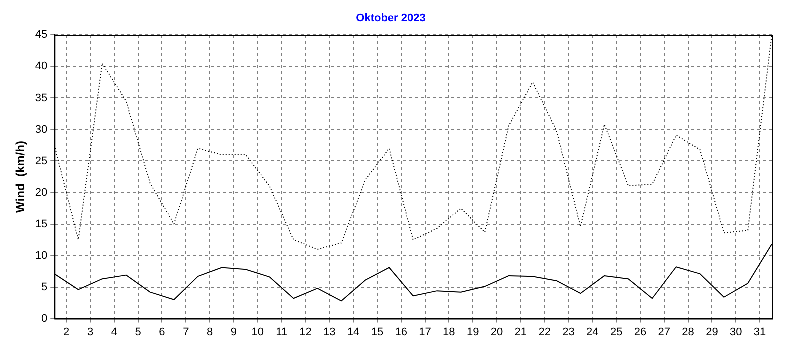 The image size is (792, 350). Describe the element at coordinates (41, 66) in the screenshot. I see `y-tick-label: 40` at that location.